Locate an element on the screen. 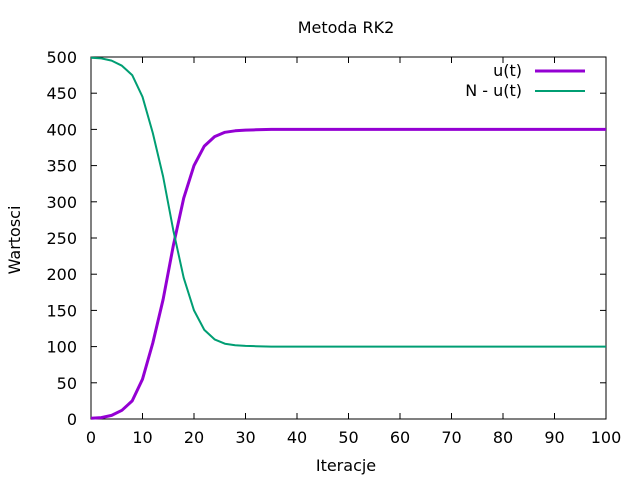  x-tick-label: 50 is located at coordinates (348, 437).